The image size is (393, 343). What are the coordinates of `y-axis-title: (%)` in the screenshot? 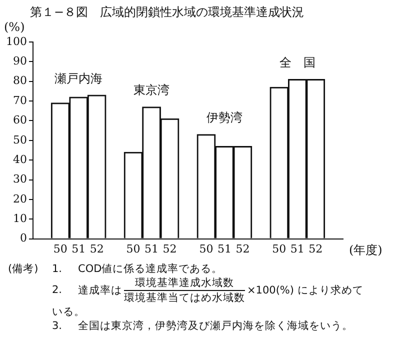 It's located at (14, 27).